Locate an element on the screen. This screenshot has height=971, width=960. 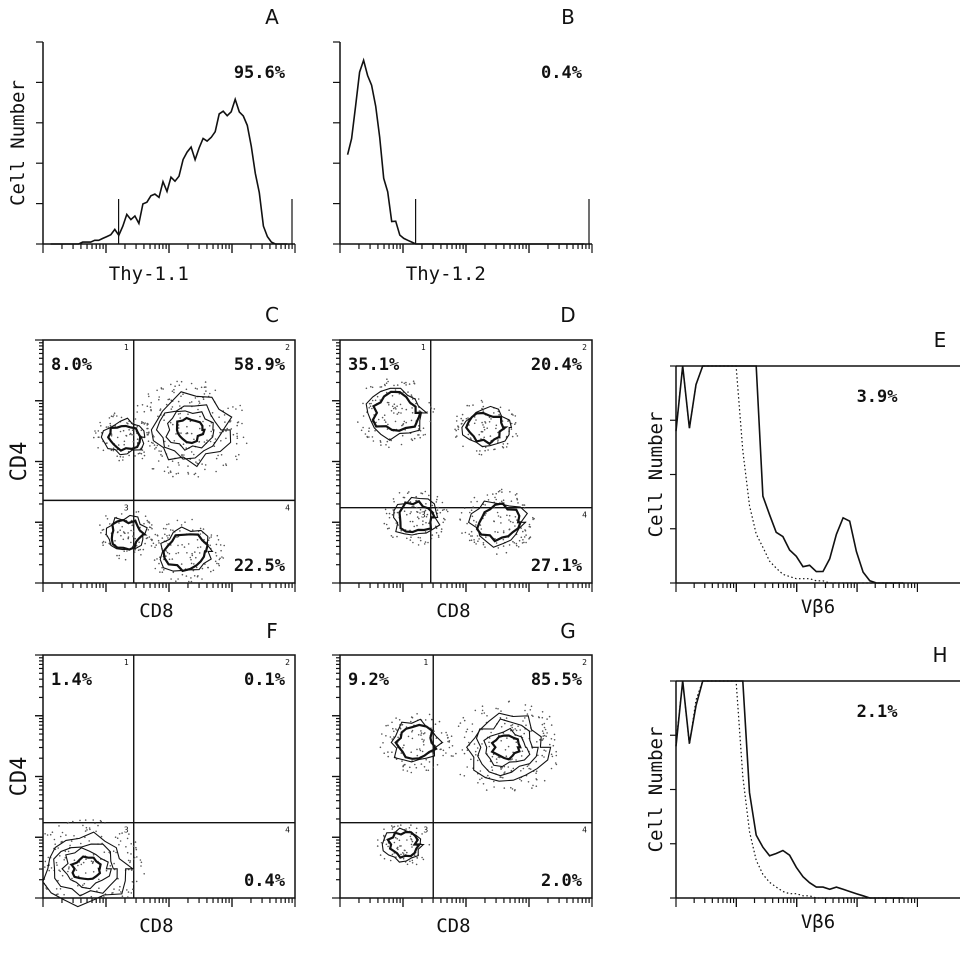
panel-label: F is located at coordinates (272, 631).